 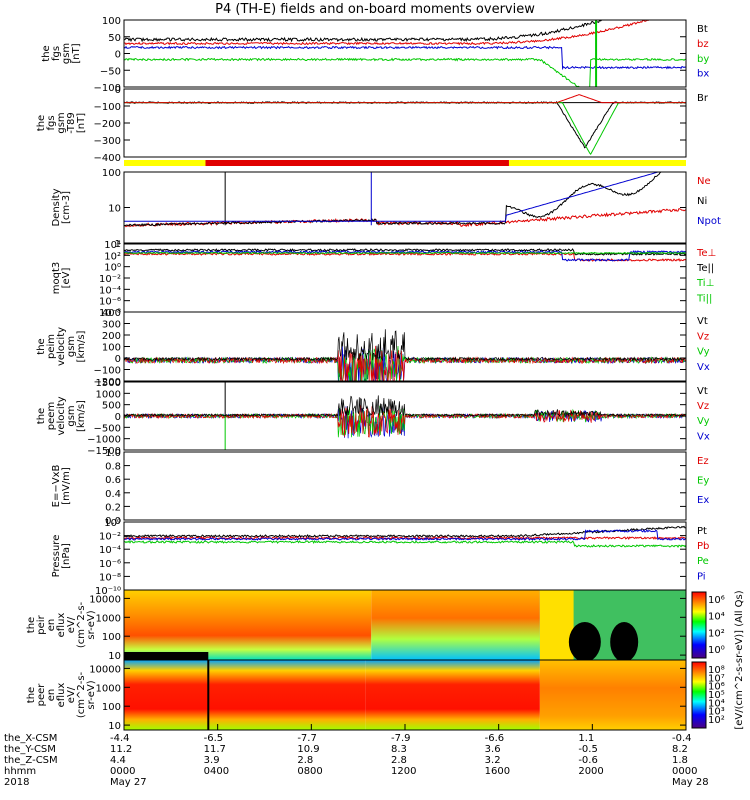 What do you see at coordinates (66, 556) in the screenshot?
I see `ylabel-line: [nPa]` at bounding box center [66, 556].